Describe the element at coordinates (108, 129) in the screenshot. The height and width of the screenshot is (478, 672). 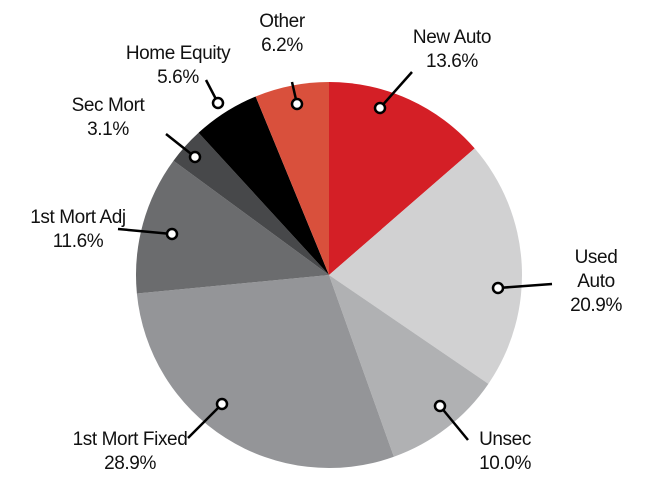
I see `value-label: 3.1%` at that location.